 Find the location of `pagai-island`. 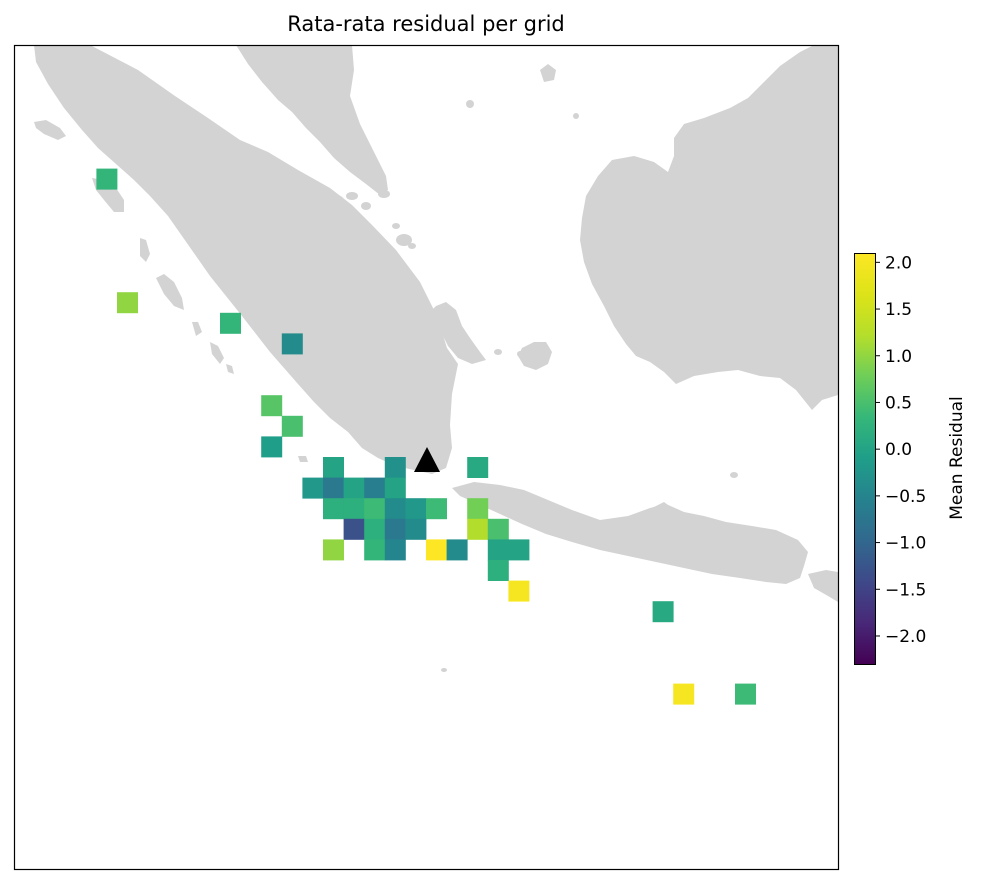

pagai-island is located at coordinates (217, 353).